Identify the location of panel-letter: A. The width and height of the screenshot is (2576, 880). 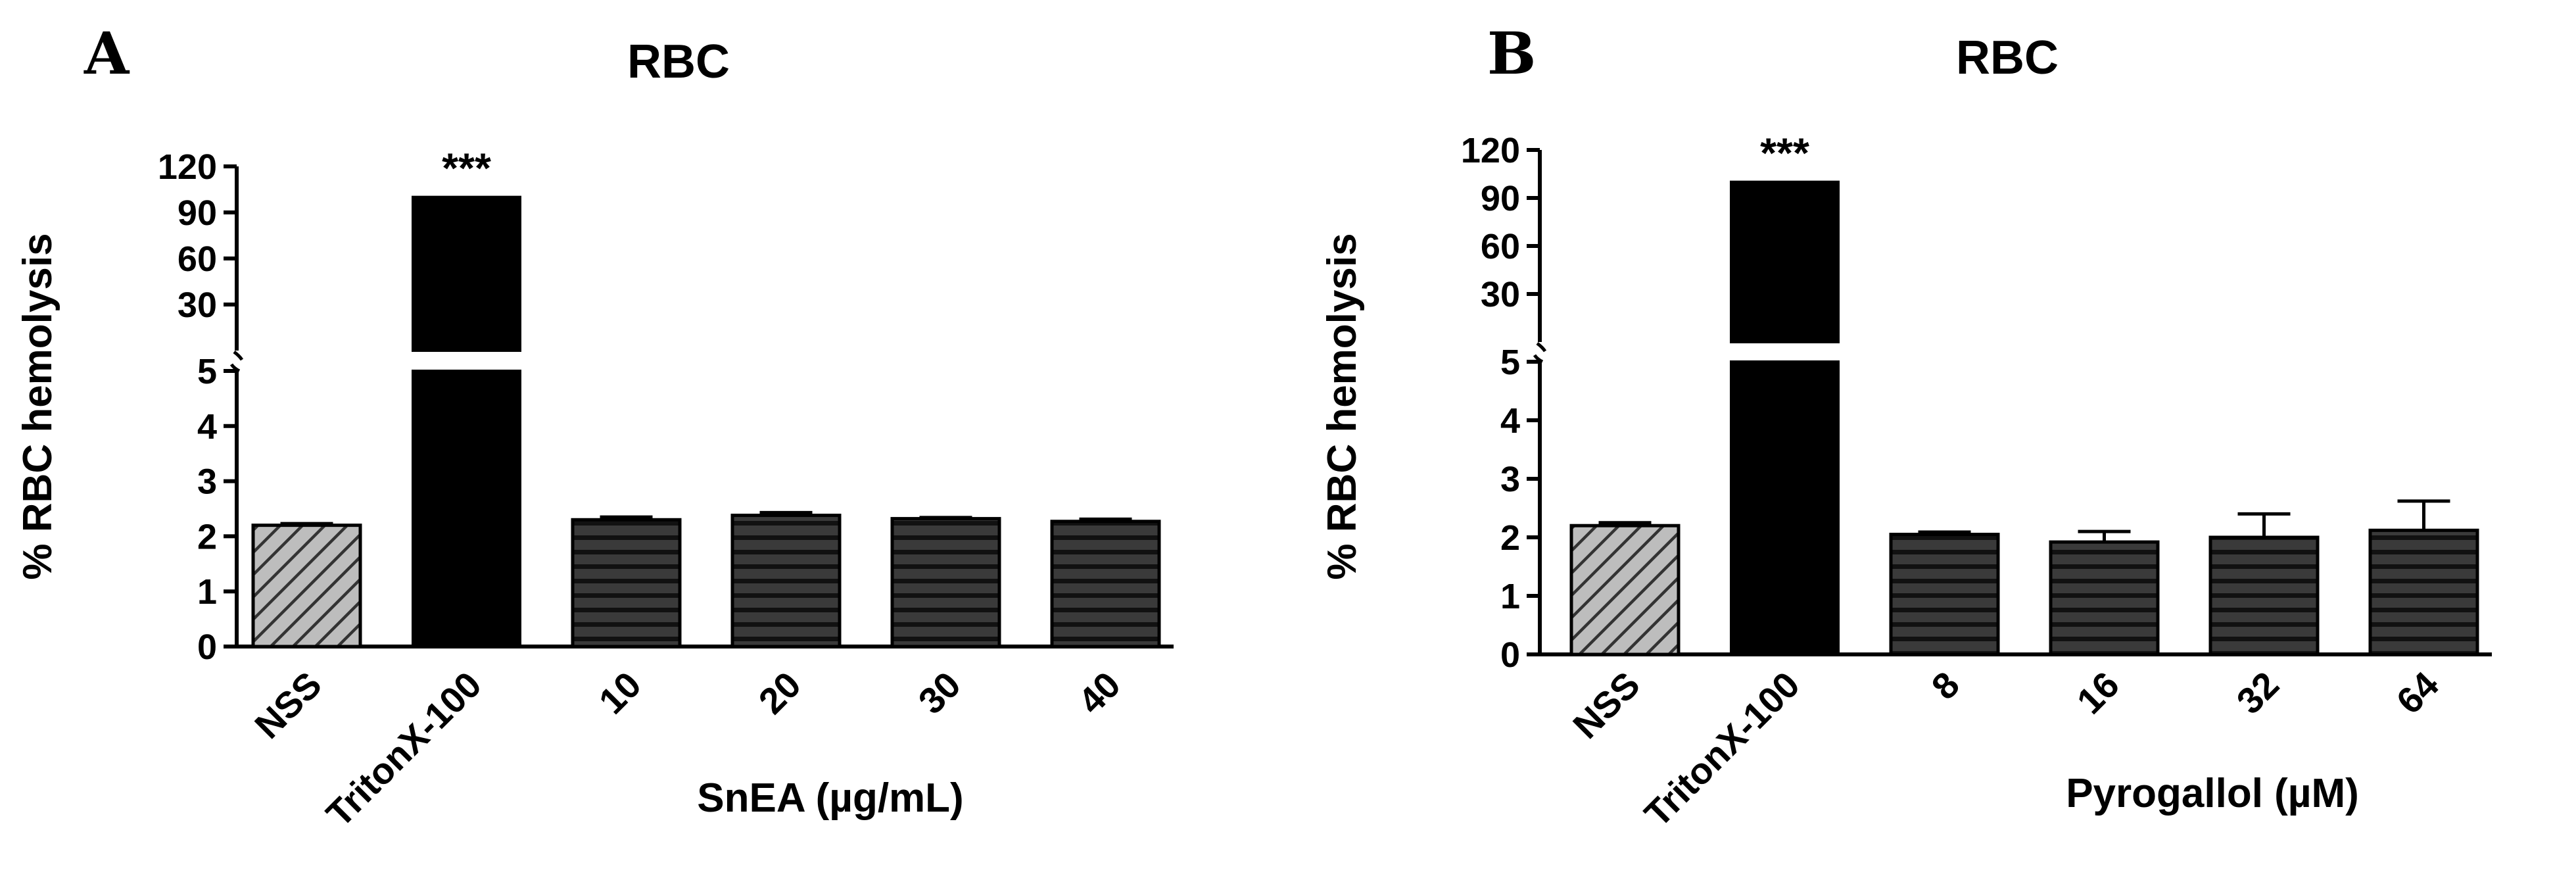
(107, 53).